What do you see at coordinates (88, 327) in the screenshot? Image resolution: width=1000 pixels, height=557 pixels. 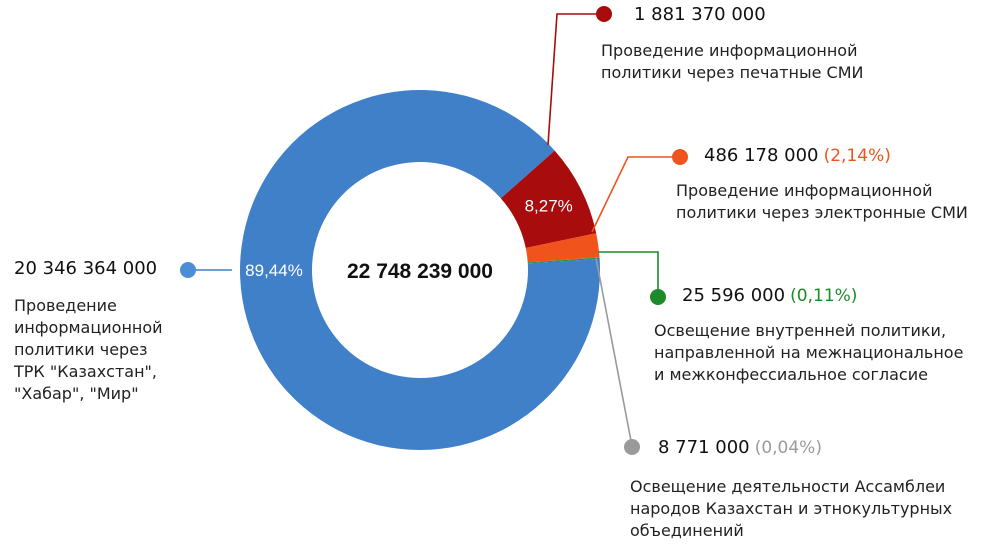 I see `description-line: информационной` at bounding box center [88, 327].